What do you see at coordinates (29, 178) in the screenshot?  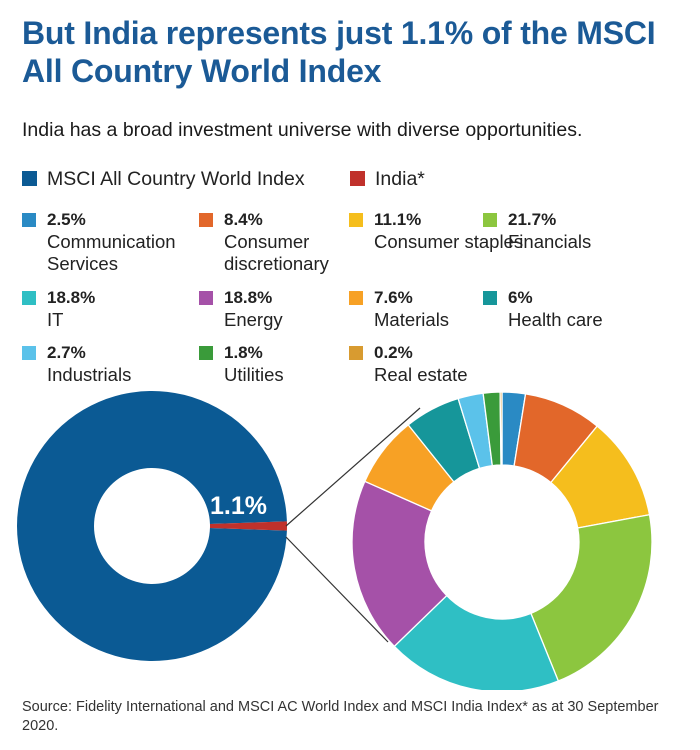 I see `legend-swatch-world` at bounding box center [29, 178].